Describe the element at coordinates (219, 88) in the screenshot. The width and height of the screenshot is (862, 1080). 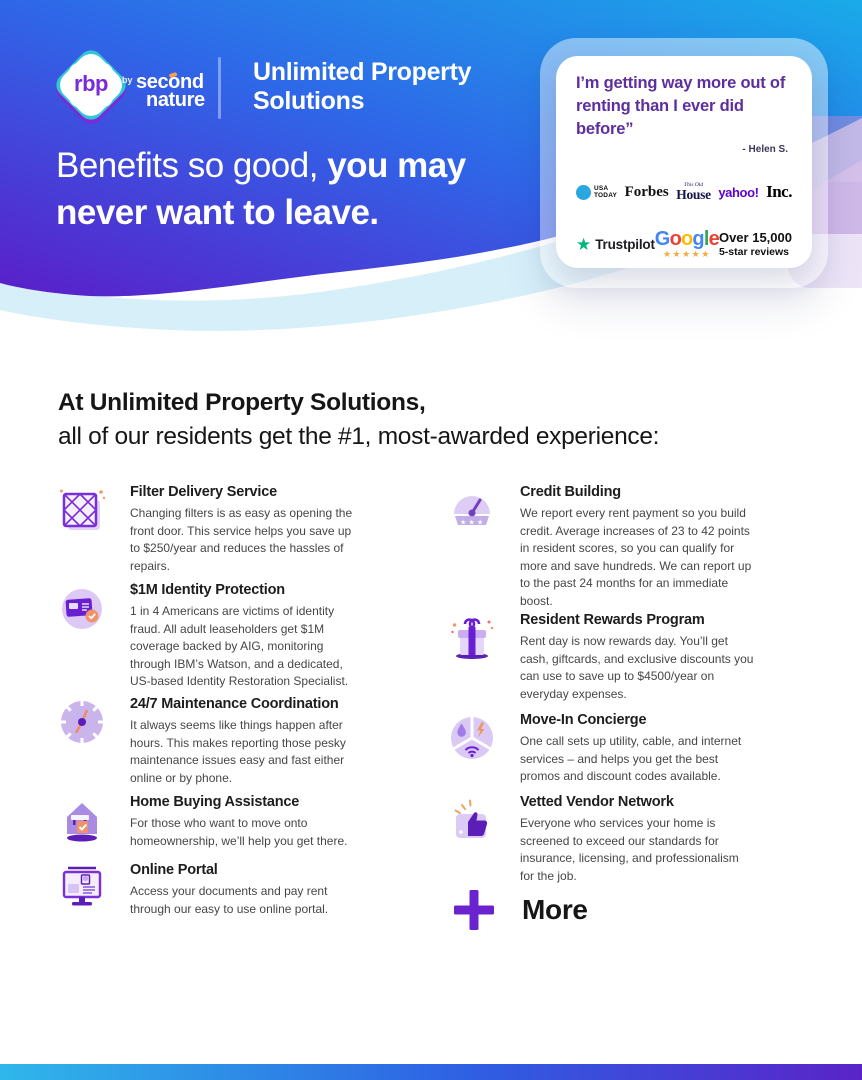
I see `header-divider` at that location.